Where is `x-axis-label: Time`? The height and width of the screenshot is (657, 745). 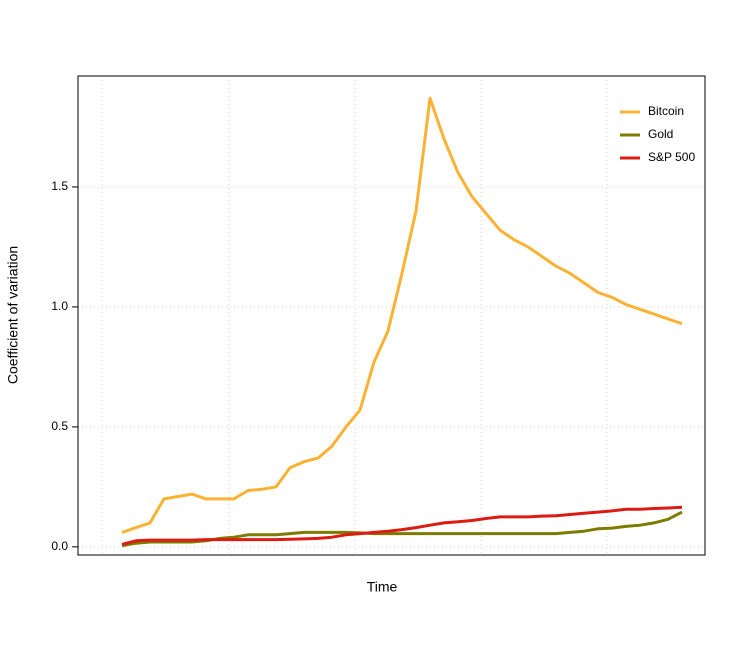 x-axis-label: Time is located at coordinates (382, 587).